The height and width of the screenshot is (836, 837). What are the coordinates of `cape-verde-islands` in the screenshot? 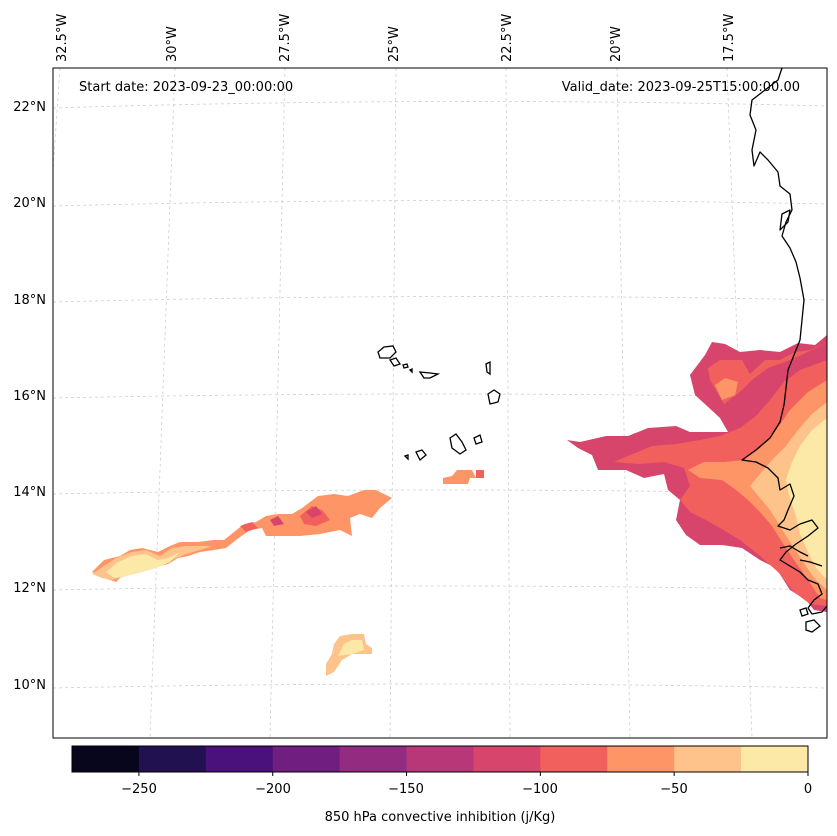 It's located at (439, 403).